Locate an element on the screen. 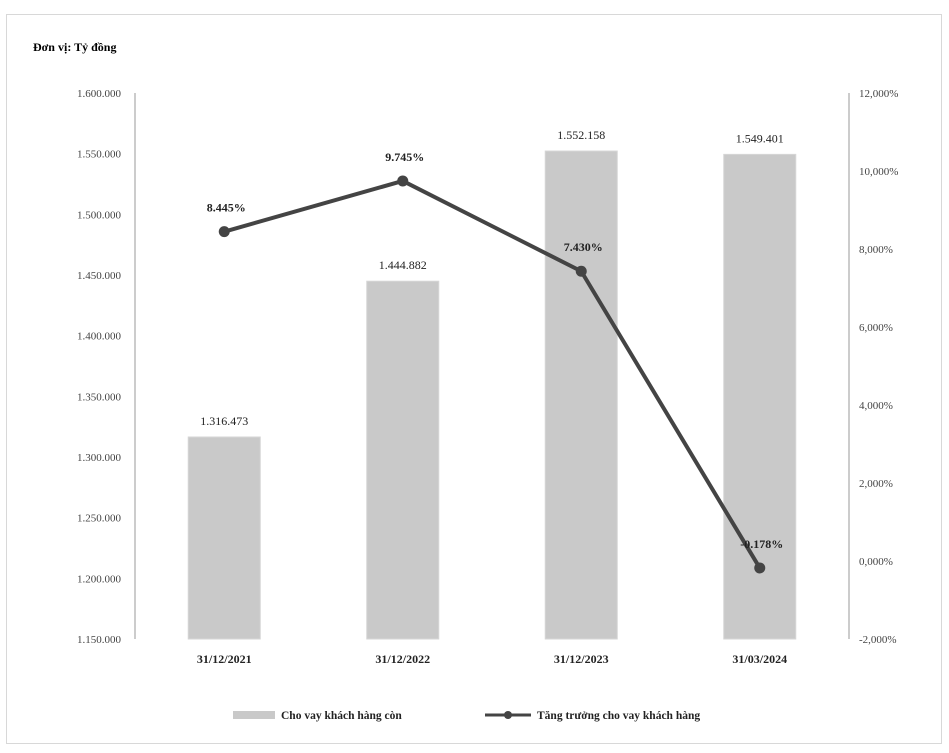 The height and width of the screenshot is (753, 949). left-tick-label: 1.550.000 is located at coordinates (99, 155).